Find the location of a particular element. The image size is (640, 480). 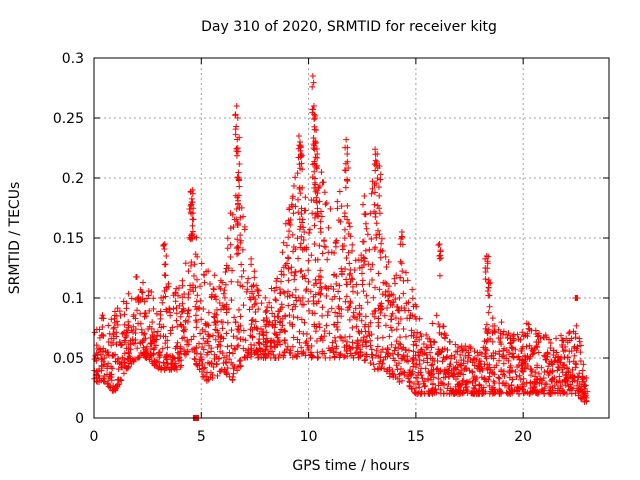

x-tick-label: 0 is located at coordinates (94, 437).